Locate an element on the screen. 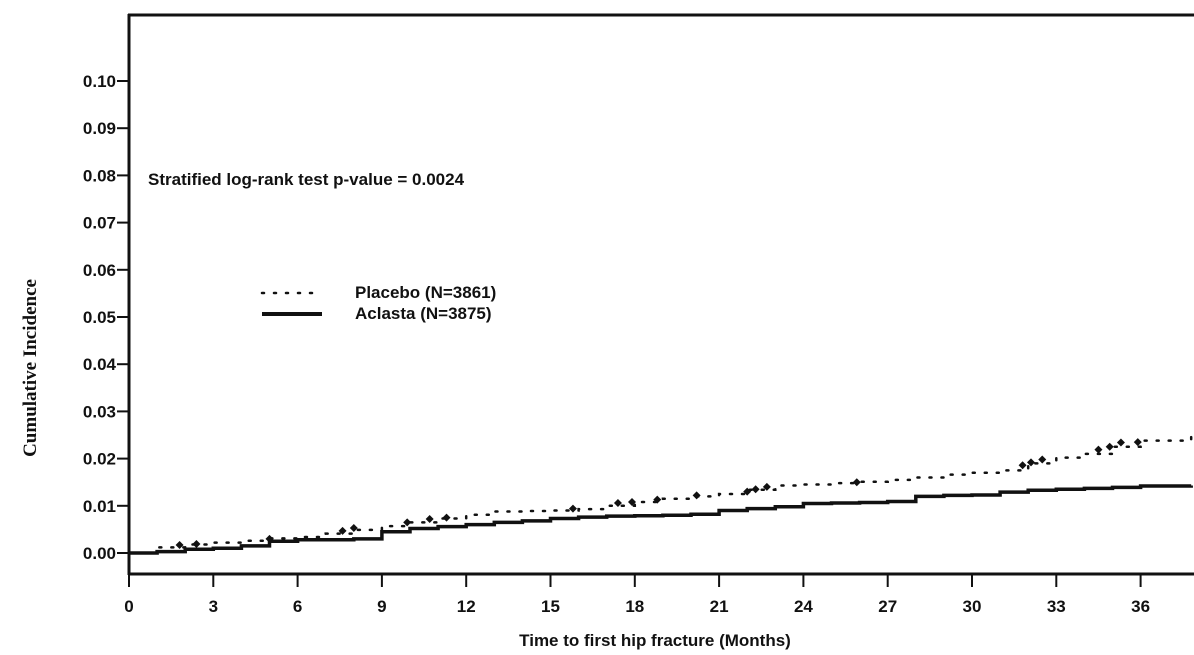  x-tick-label: 36 is located at coordinates (1140, 606).